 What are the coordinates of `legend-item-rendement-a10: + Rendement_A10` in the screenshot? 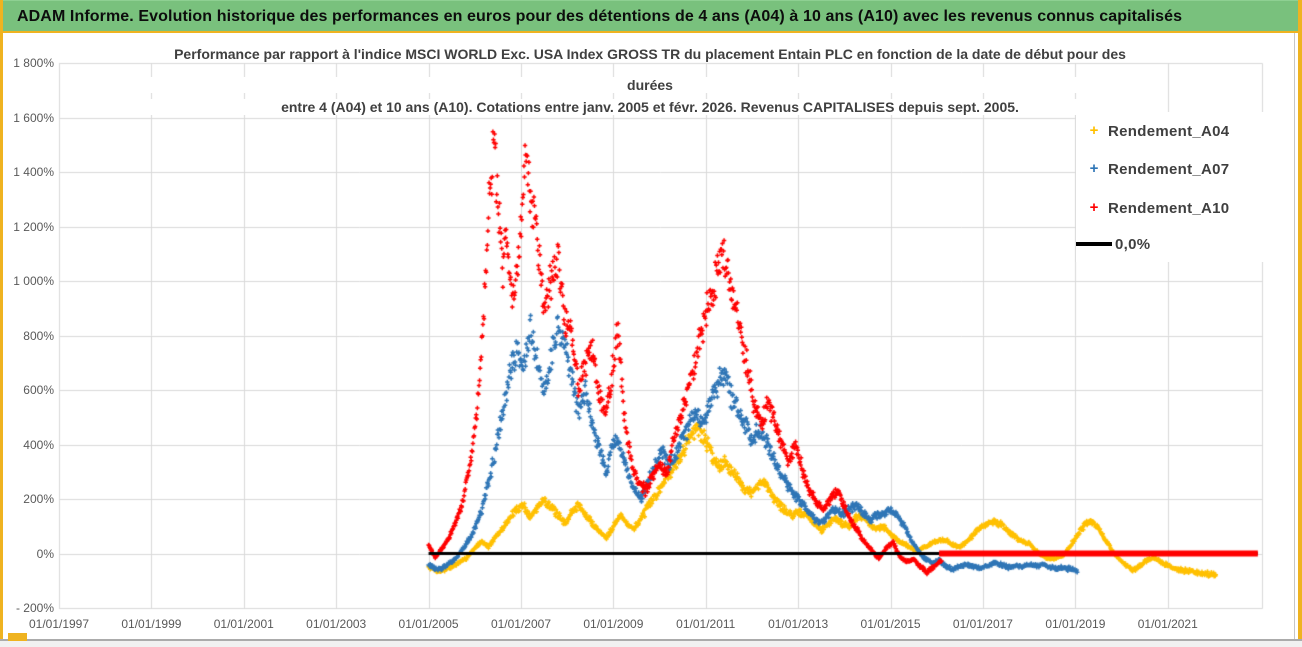 It's located at (1155, 208).